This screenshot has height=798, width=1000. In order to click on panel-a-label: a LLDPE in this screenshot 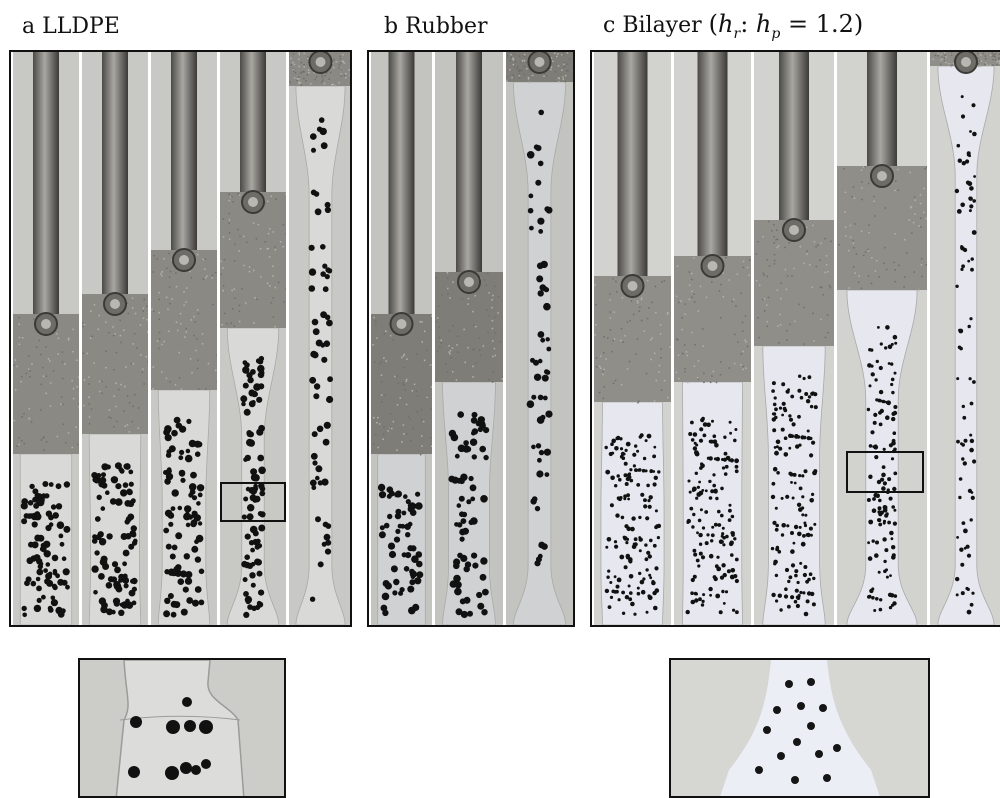, I will do `click(71, 26)`.